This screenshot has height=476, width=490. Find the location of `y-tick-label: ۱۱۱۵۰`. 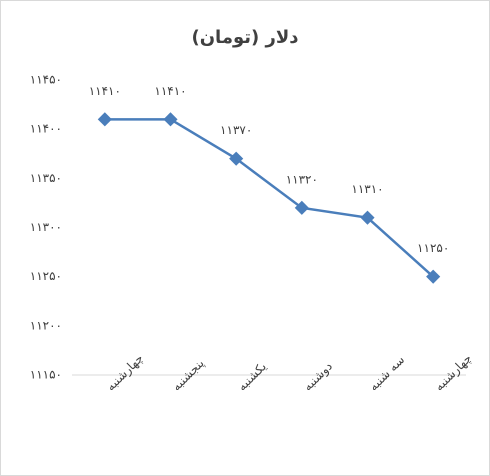

y-tick-label: ۱۱۱۵۰ is located at coordinates (46, 375).